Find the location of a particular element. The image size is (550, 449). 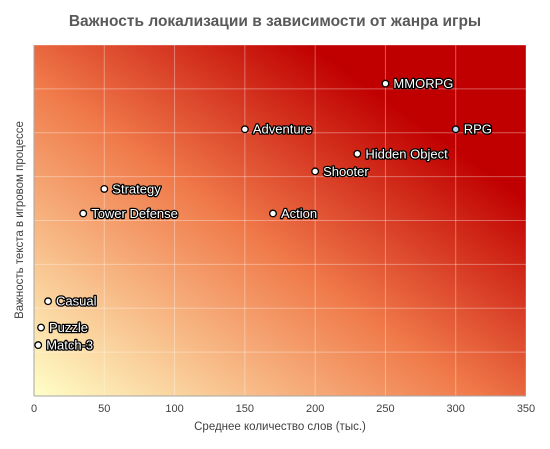

data-point-label: Adventure is located at coordinates (282, 129).